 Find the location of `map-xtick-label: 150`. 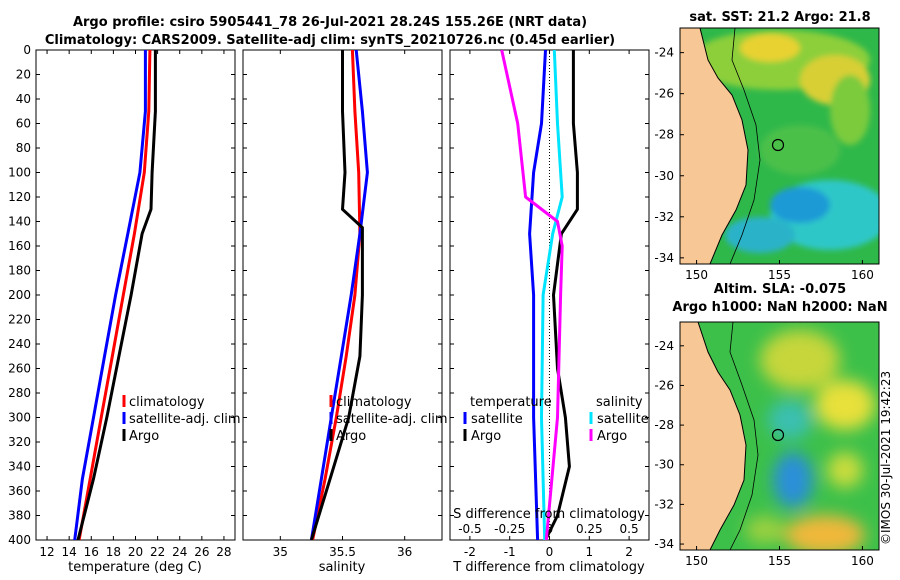

map-xtick-label: 150 is located at coordinates (696, 275).